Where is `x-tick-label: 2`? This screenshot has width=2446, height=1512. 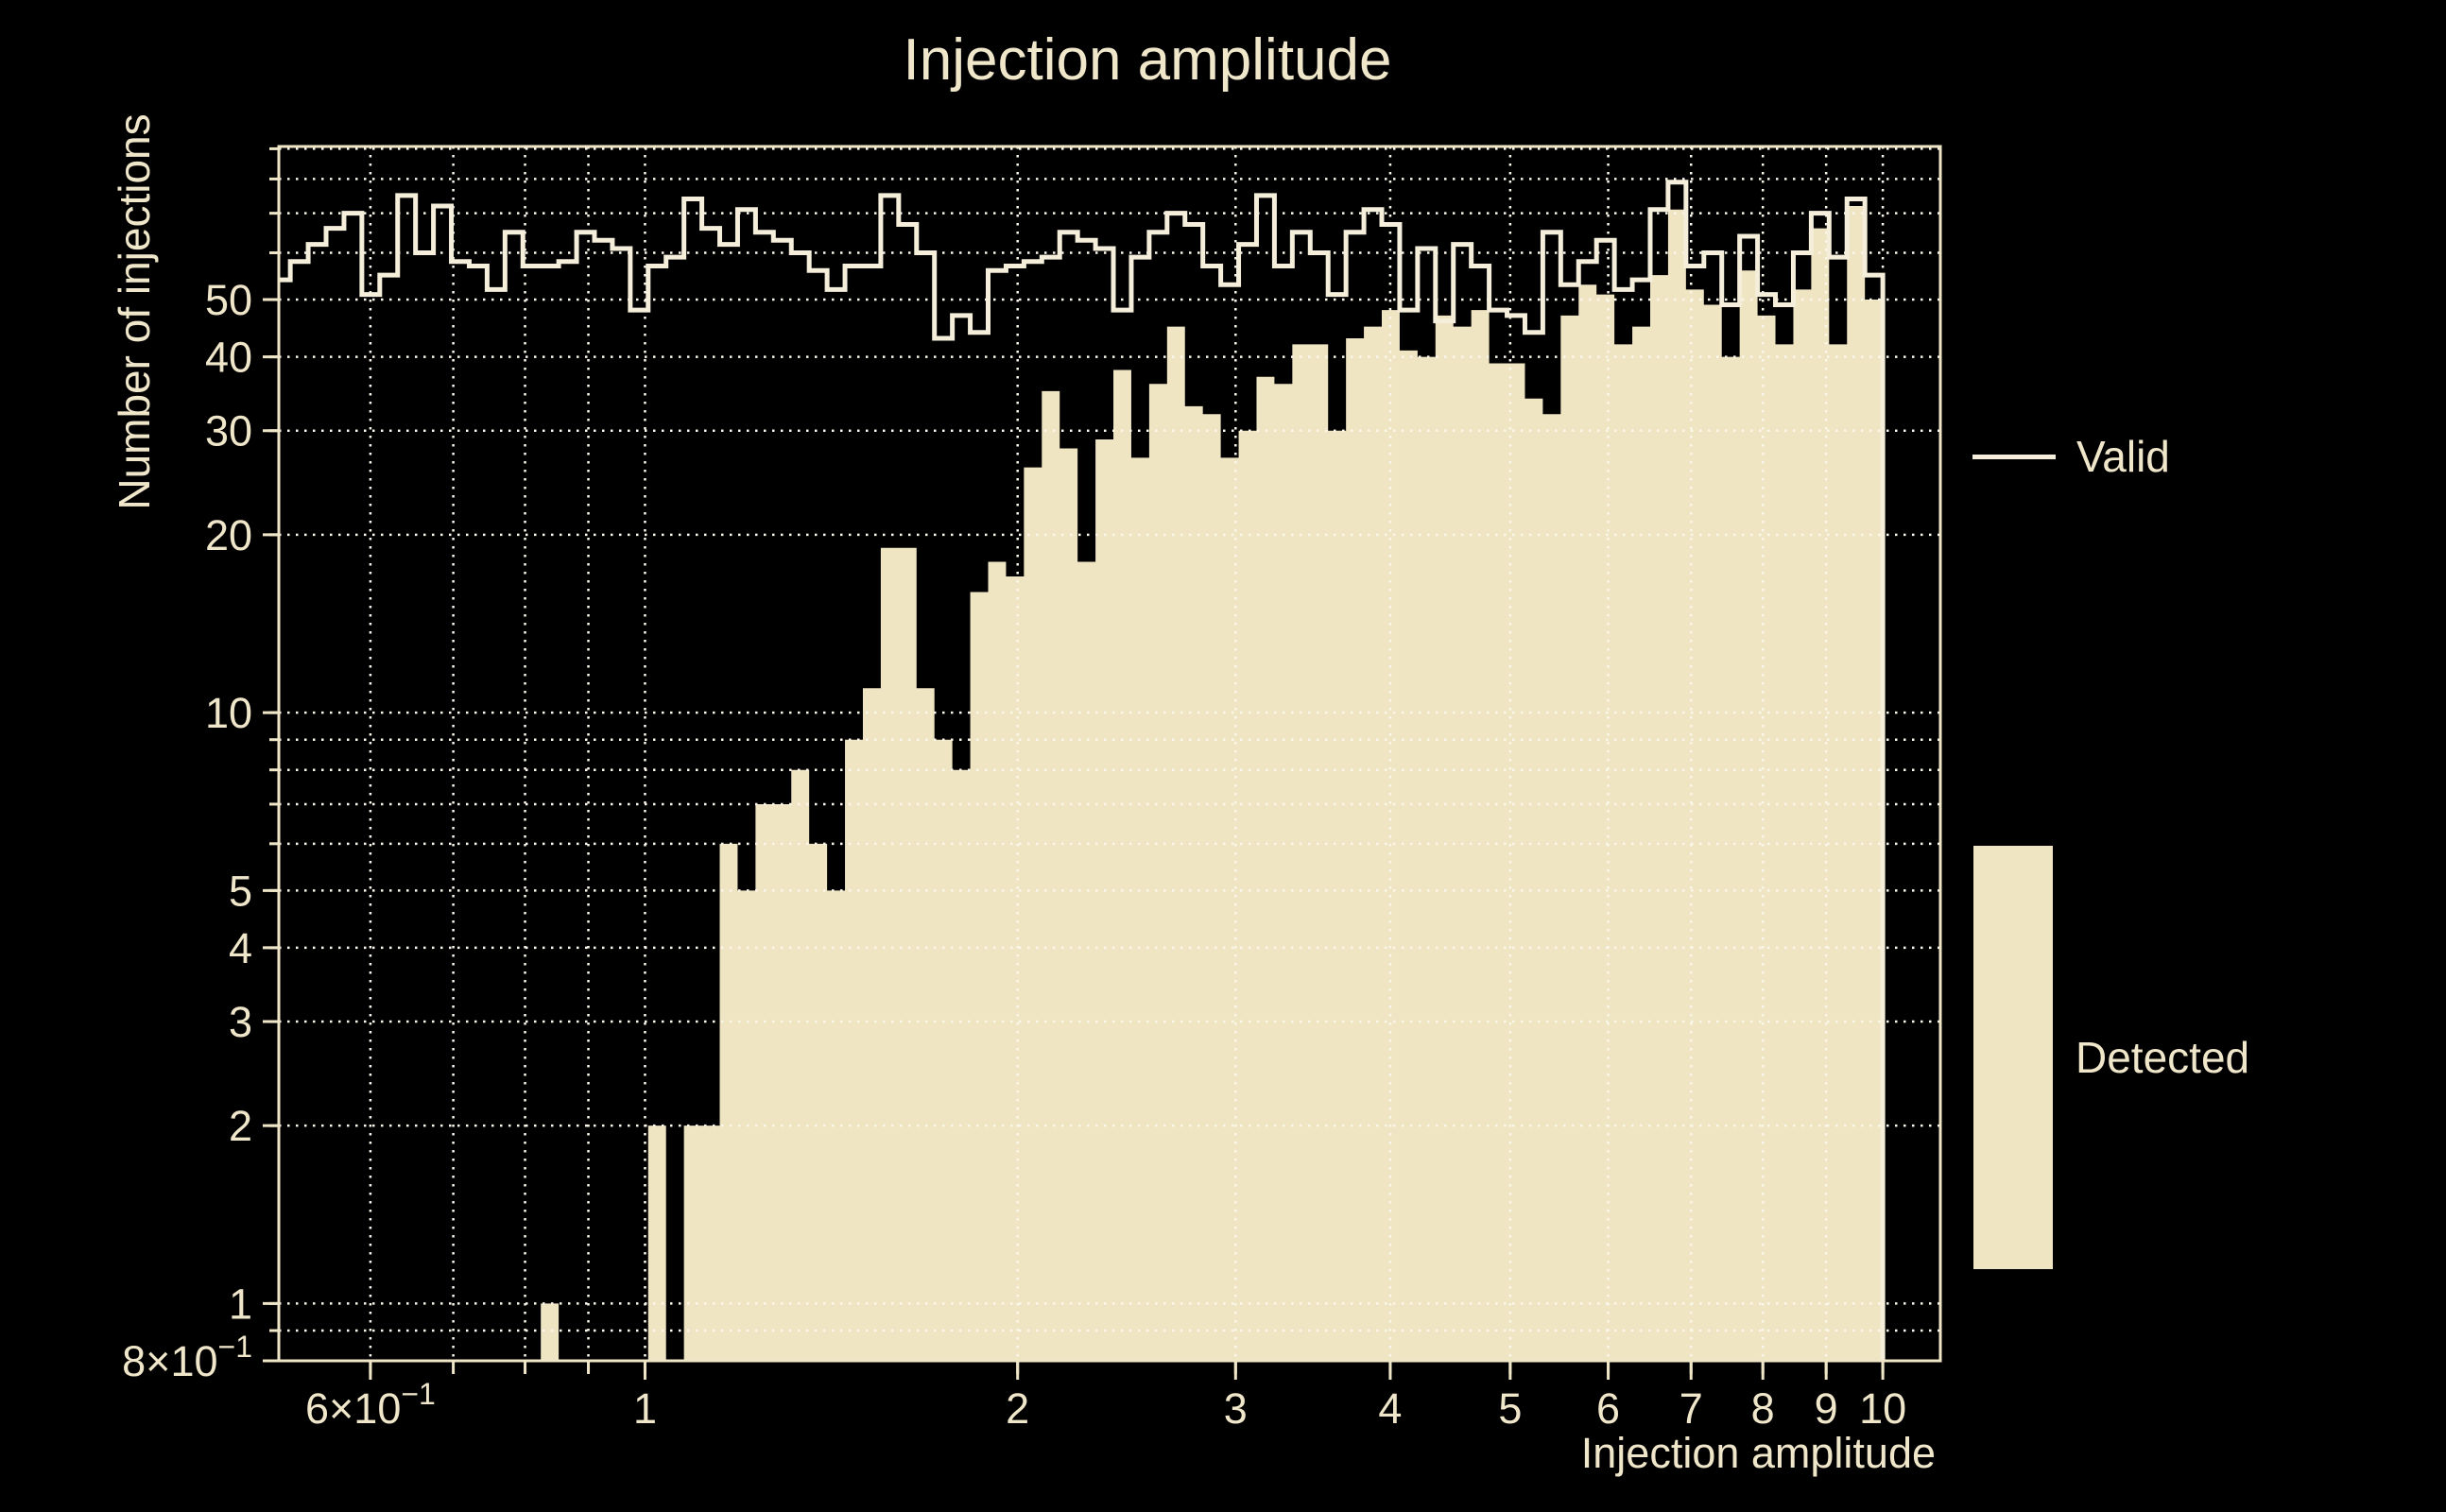
x-tick-label: 2 is located at coordinates (1017, 1408).